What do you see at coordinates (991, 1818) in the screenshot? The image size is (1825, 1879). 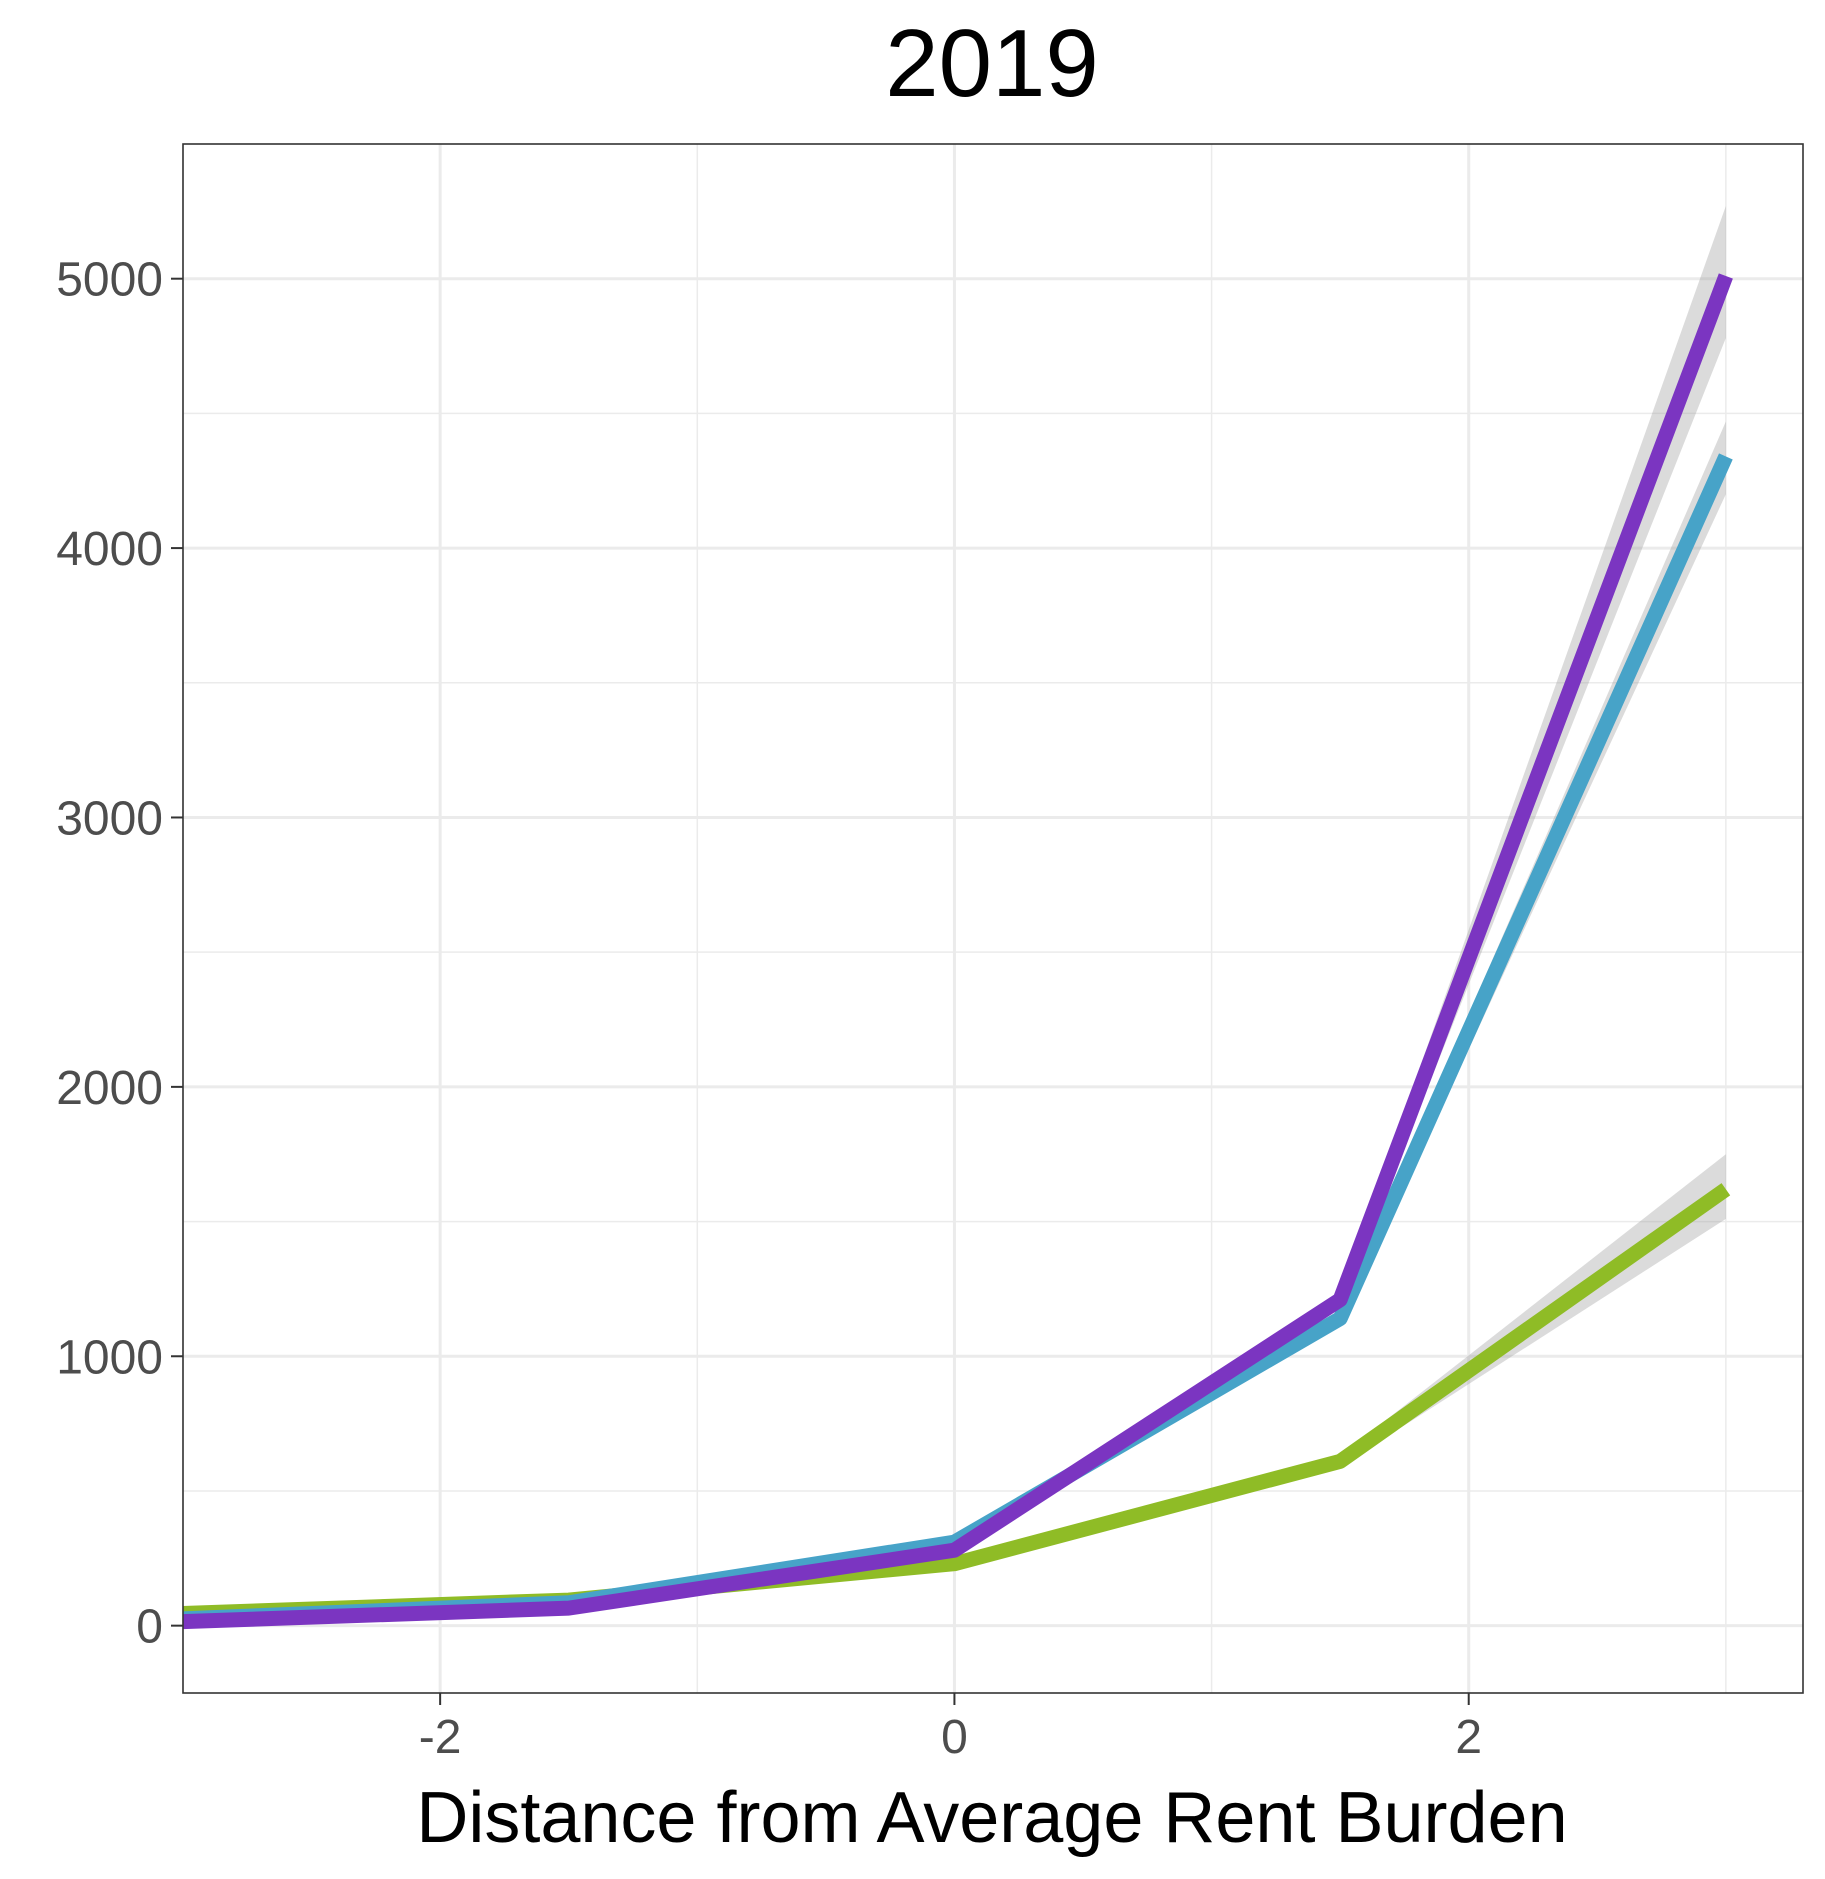 I see `x-axis-title: Distance from Average Rent Burden` at bounding box center [991, 1818].